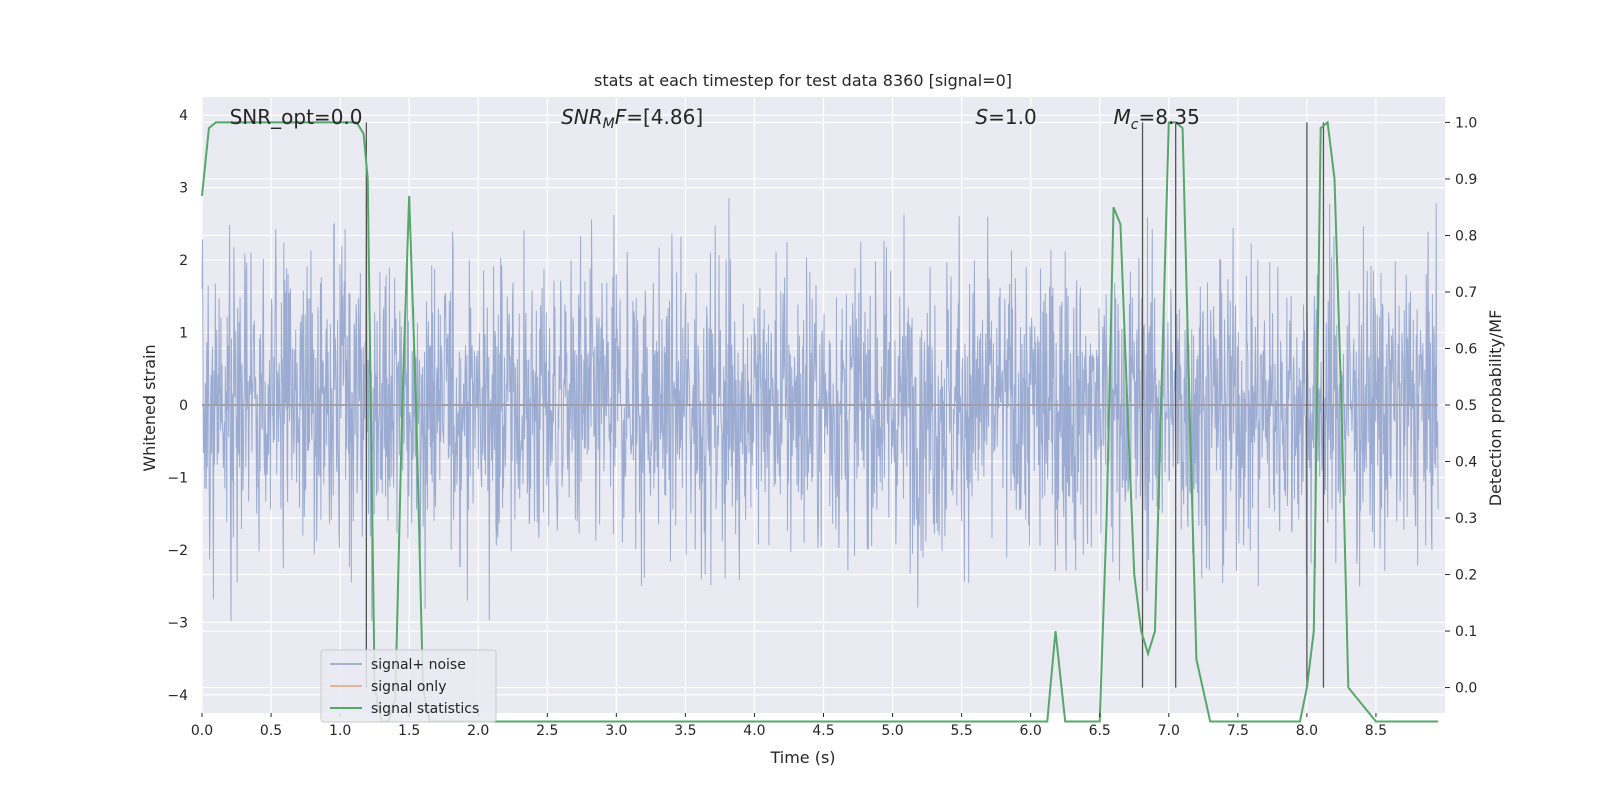 This screenshot has width=1600, height=800. Describe the element at coordinates (1466, 293) in the screenshot. I see `y-right-tick-label: 0.7` at that location.